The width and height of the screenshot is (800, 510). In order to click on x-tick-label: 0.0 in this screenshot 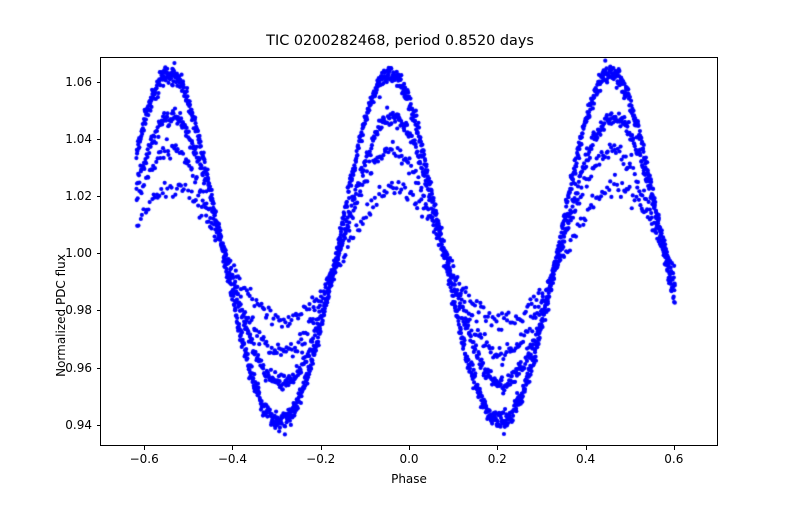, I will do `click(409, 459)`.